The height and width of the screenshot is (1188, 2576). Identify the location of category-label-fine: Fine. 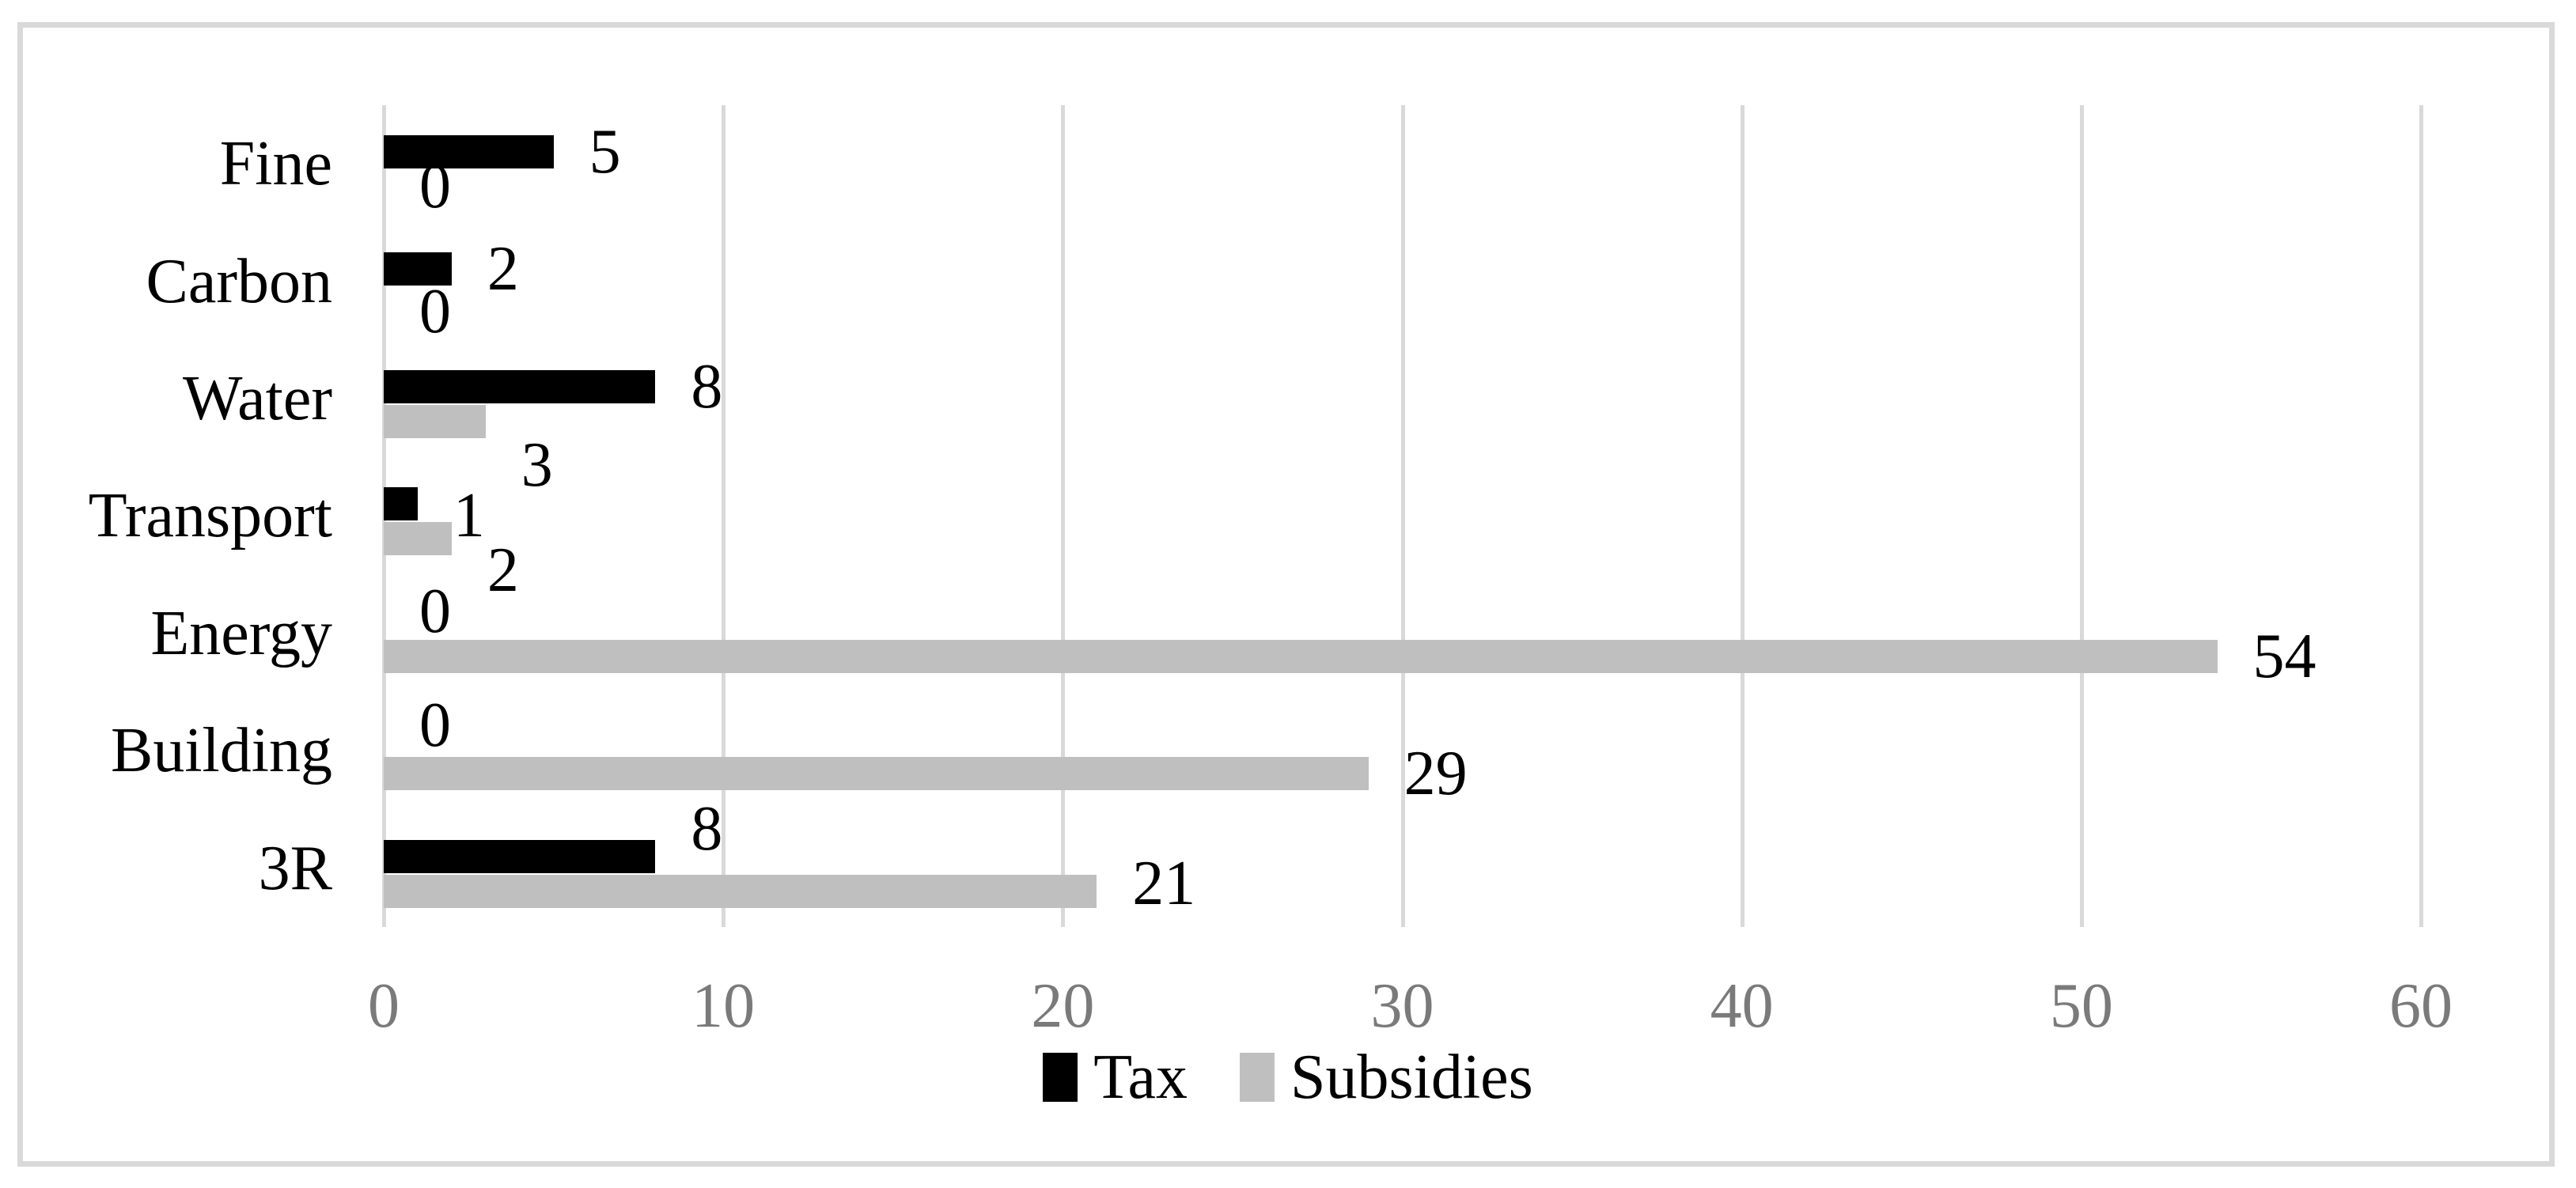
(275, 164).